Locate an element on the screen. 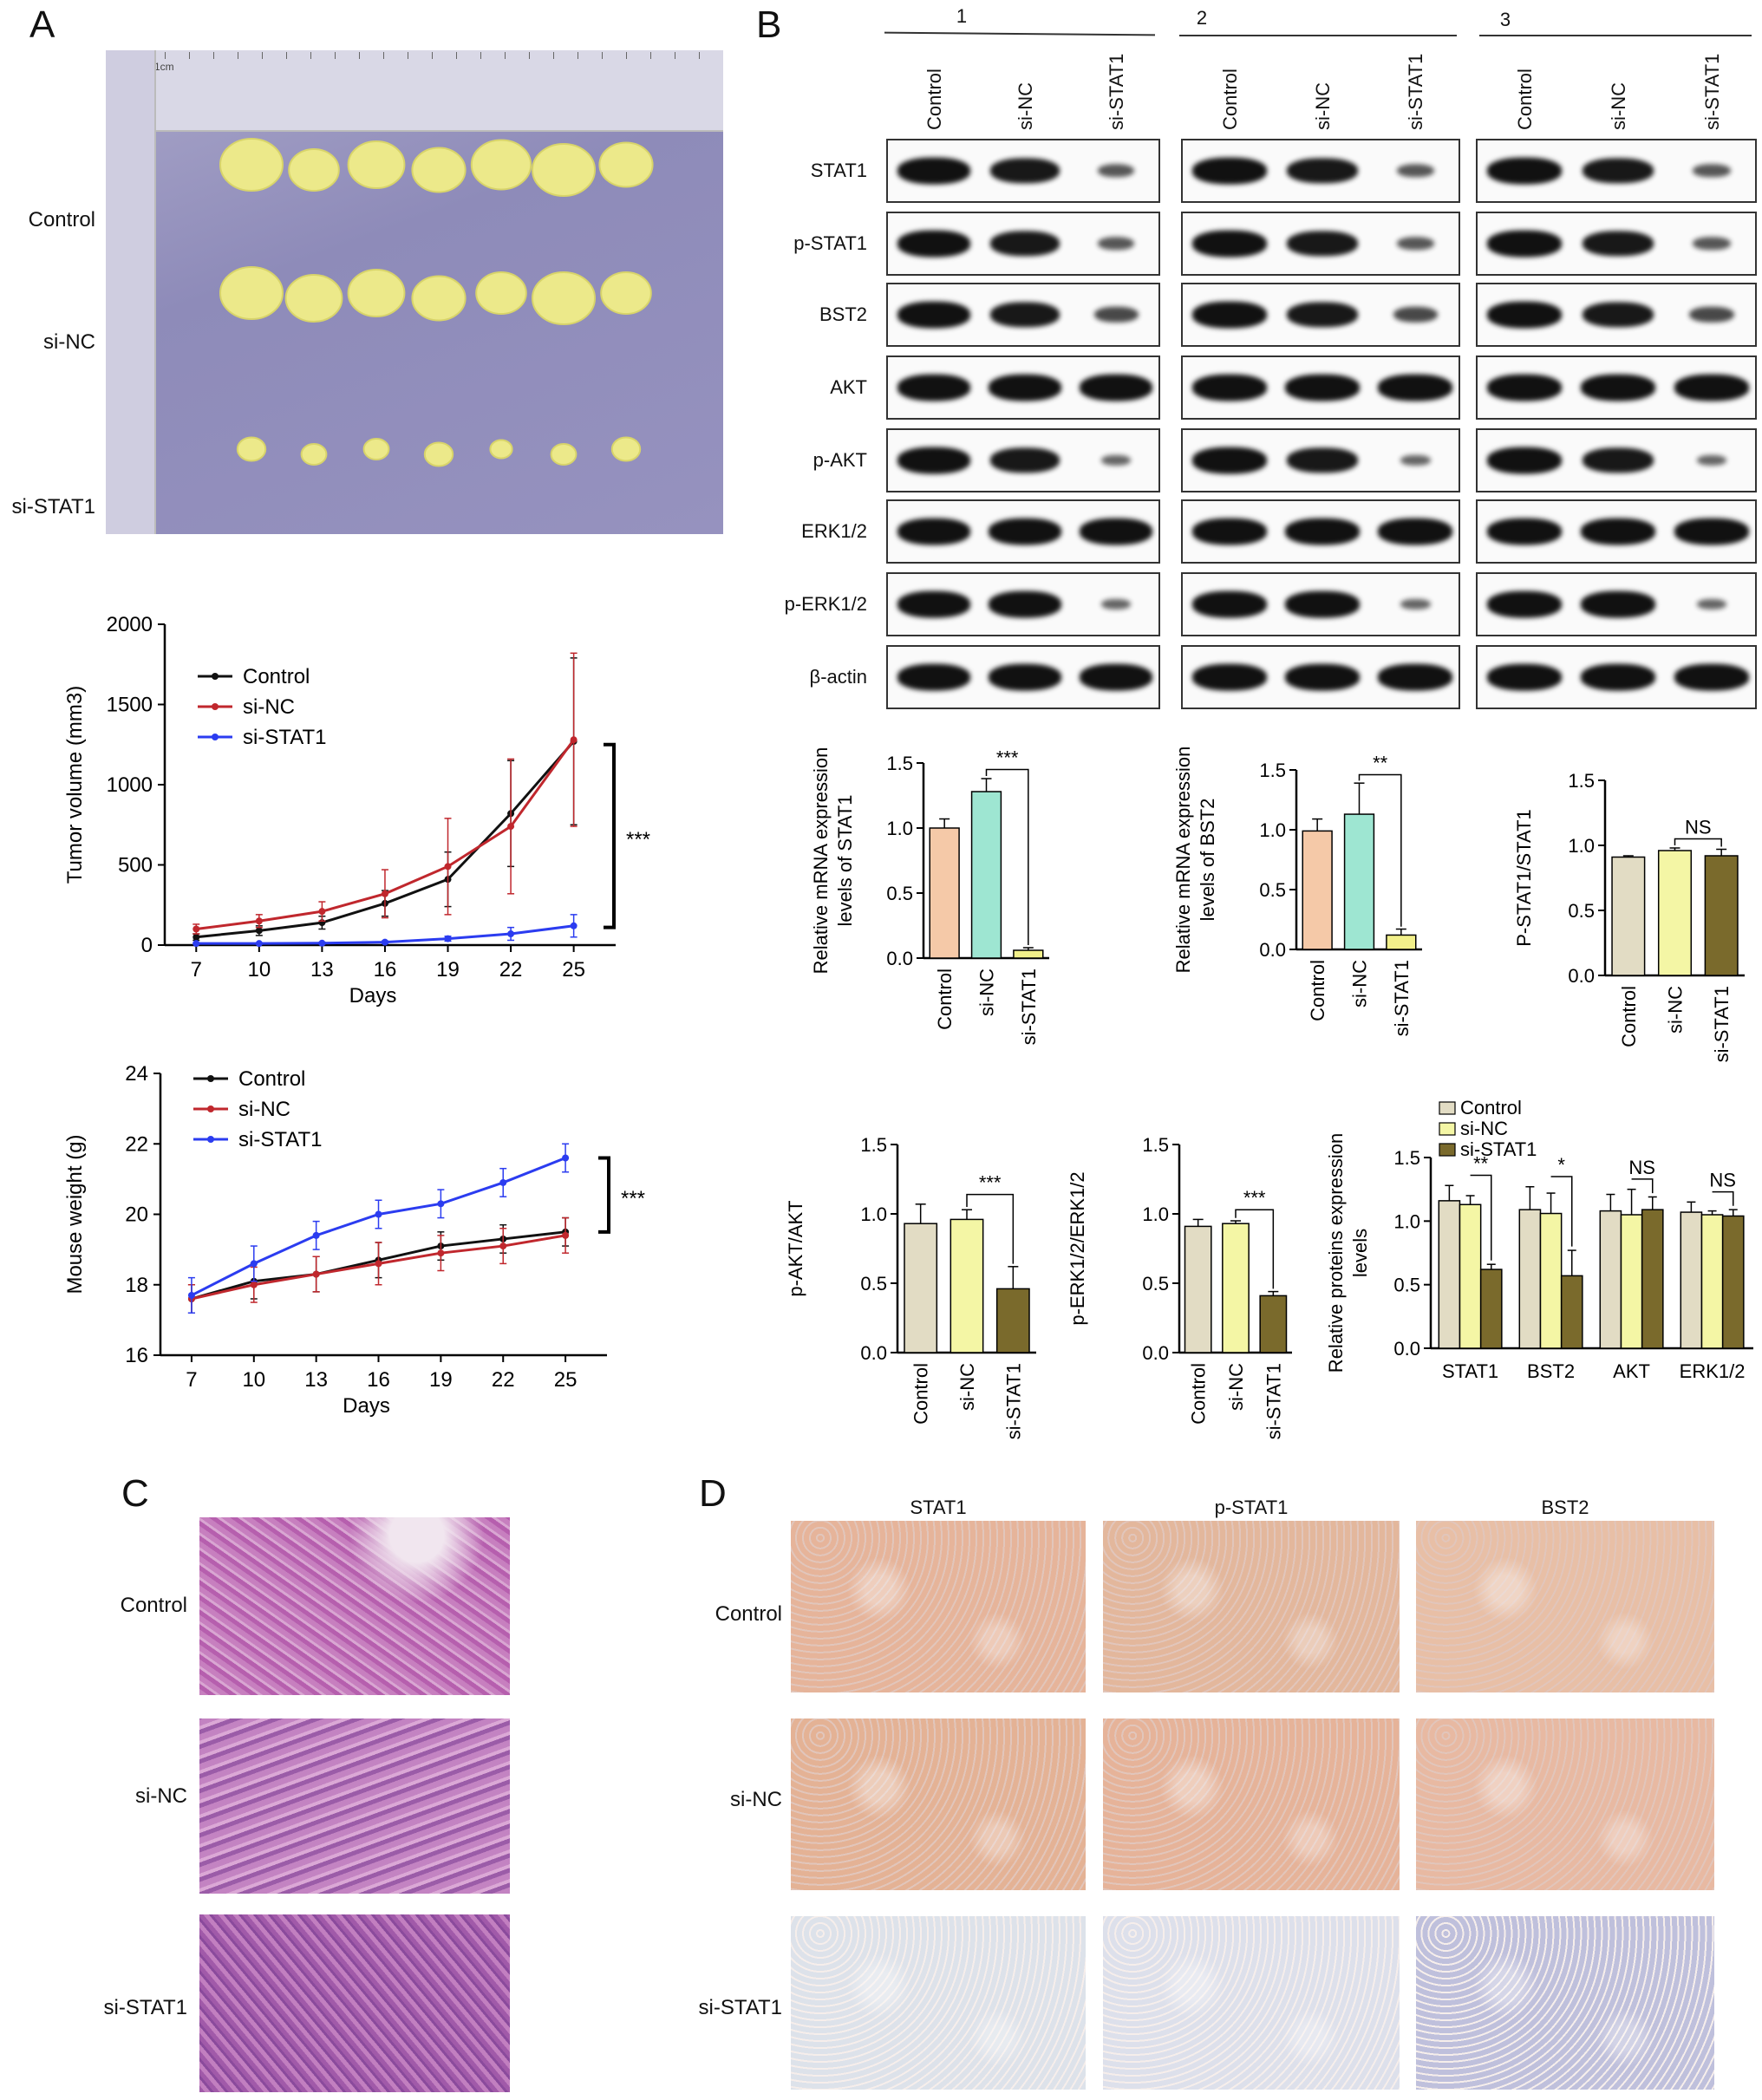  y-axis-label: levels is located at coordinates (1360, 1253).